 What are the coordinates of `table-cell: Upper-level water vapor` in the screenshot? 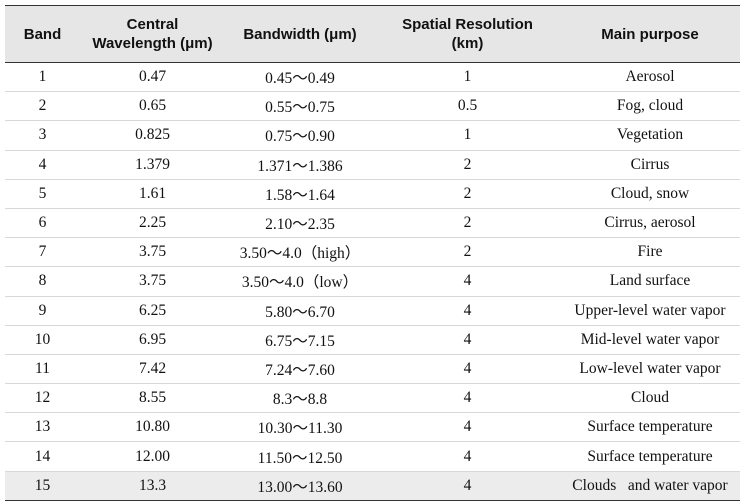 It's located at (650, 311).